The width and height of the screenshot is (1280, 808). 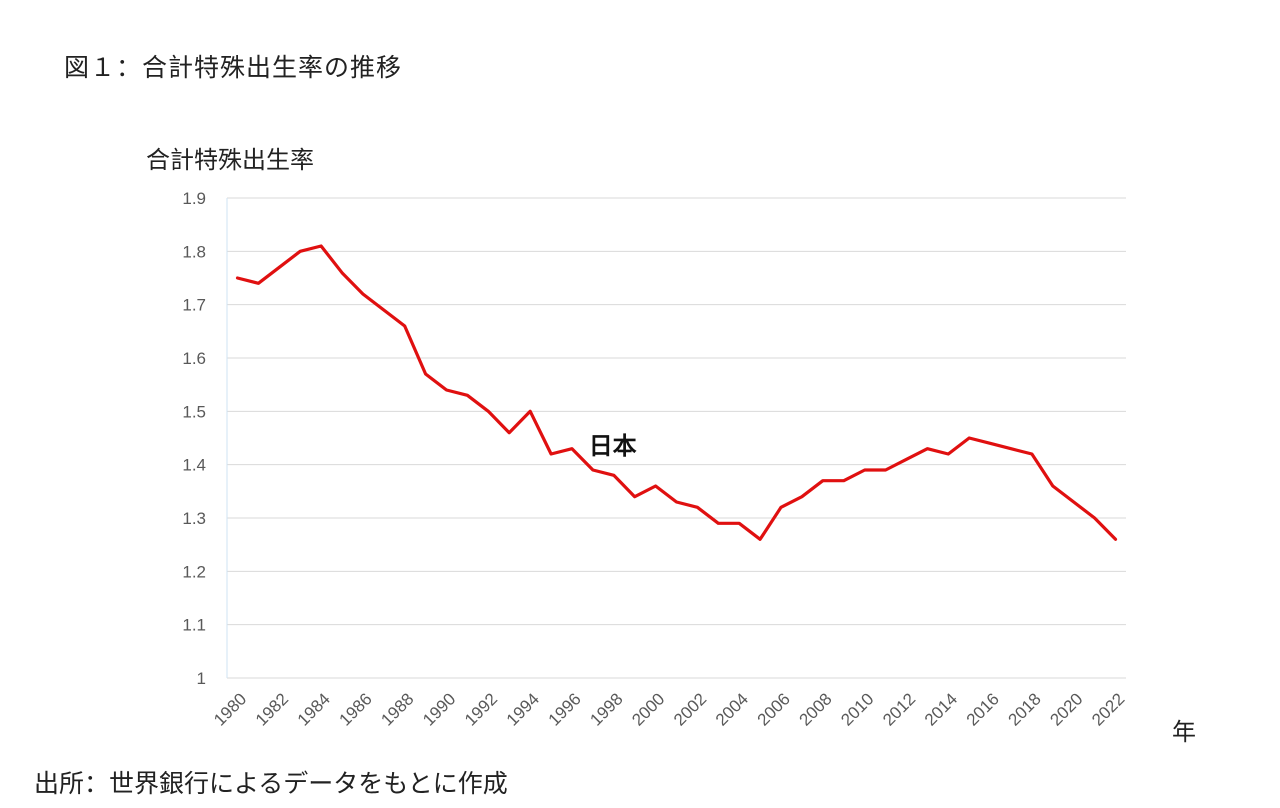 I want to click on x-tick-label: 1984, so click(x=314, y=709).